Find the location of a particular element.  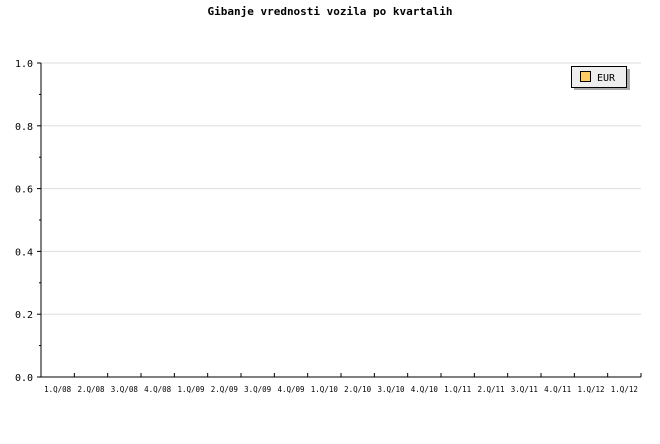

x-tick-label: 1.Q/09 is located at coordinates (190, 389).